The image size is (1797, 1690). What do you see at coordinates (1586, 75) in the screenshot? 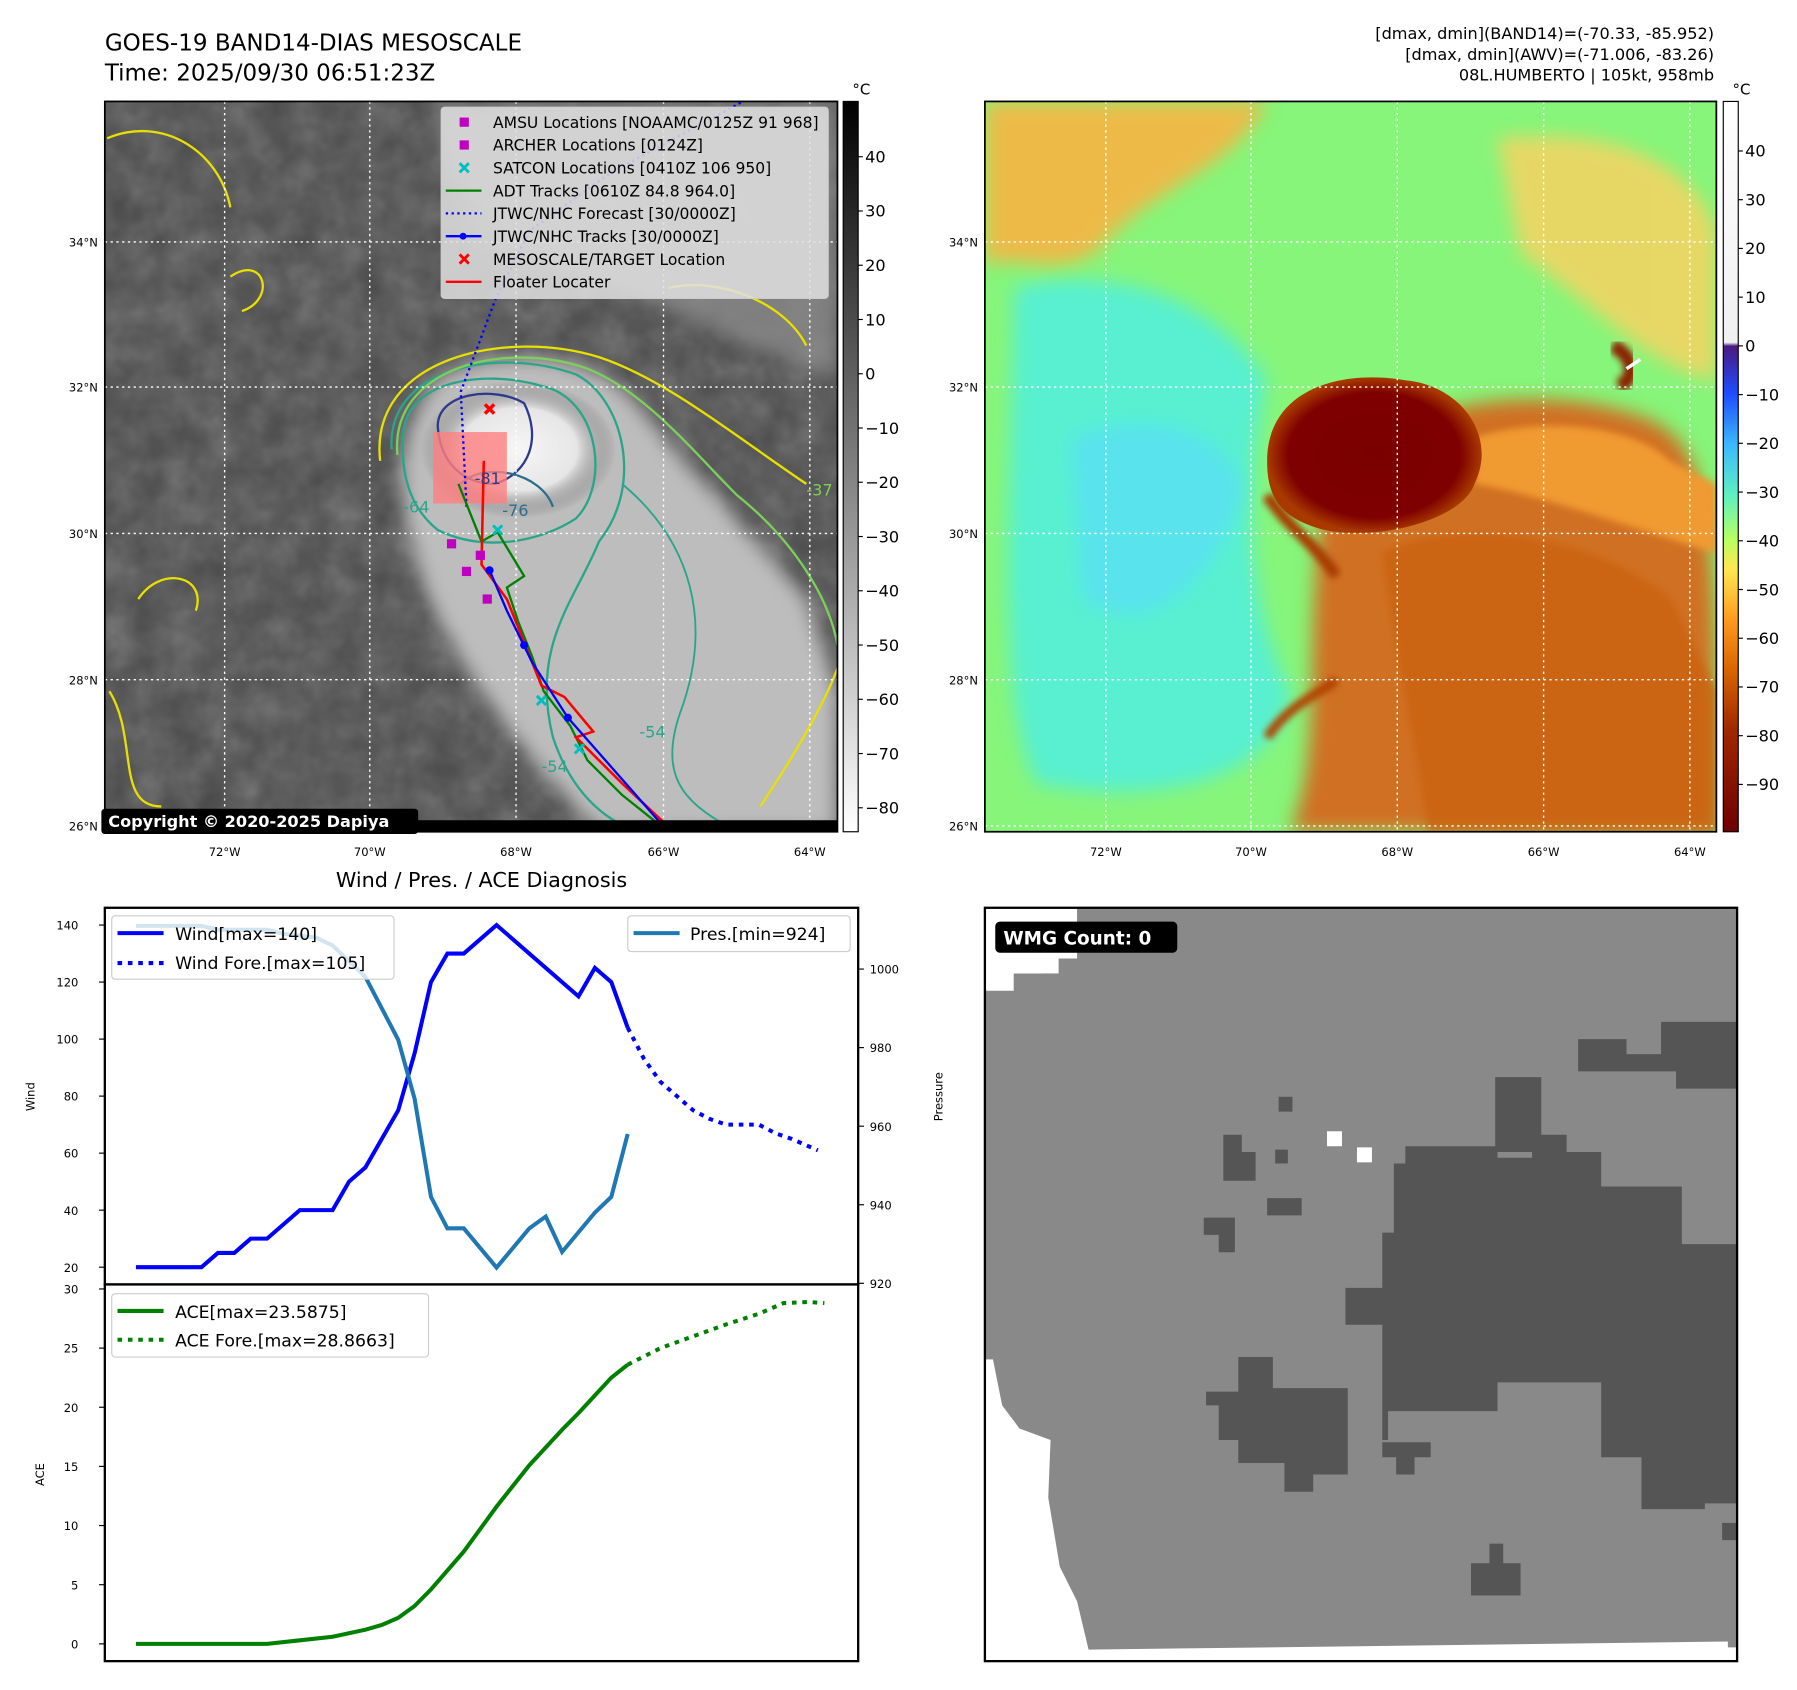
I see `storm-info: 08L.HUMBERTO | 105kt, 958mb` at bounding box center [1586, 75].